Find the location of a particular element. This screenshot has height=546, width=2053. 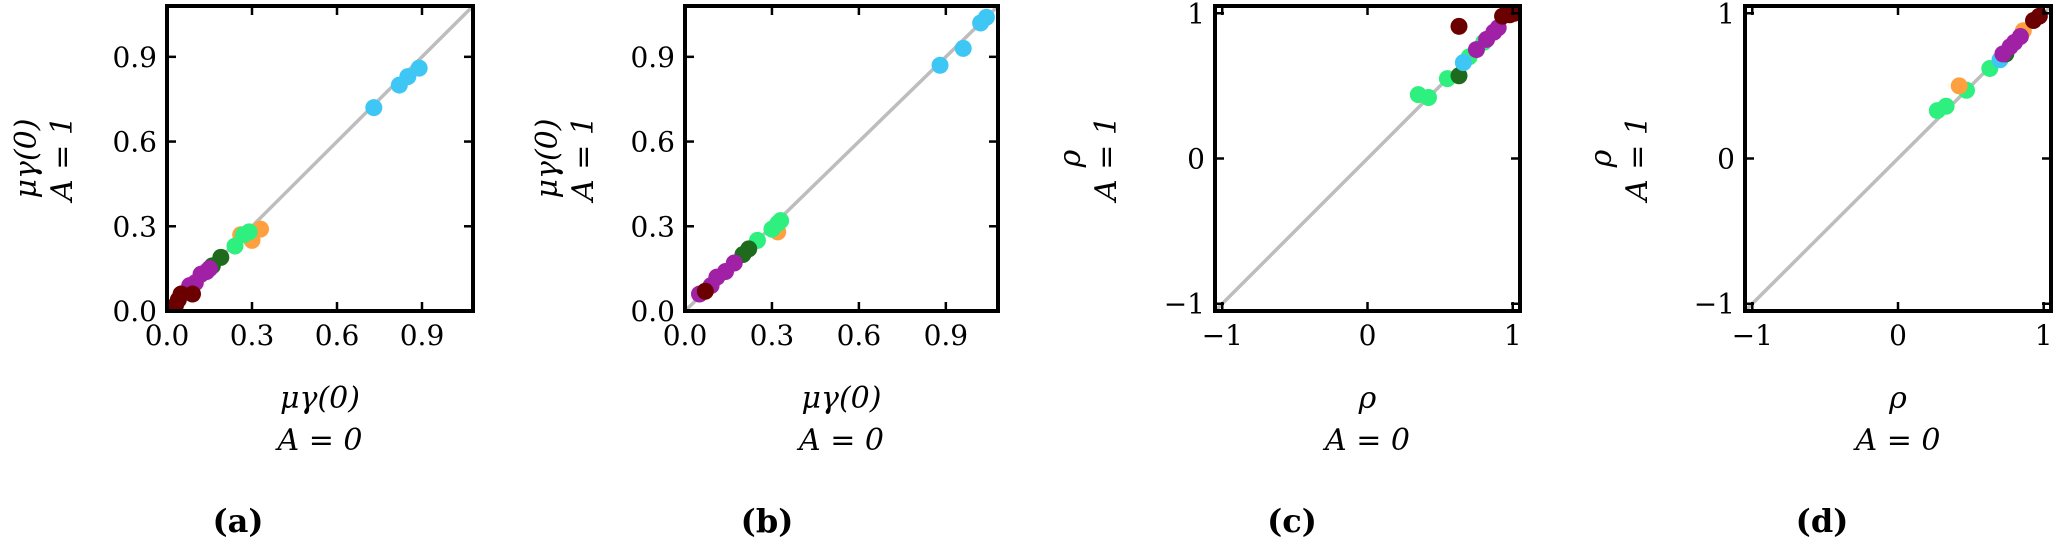

panel-label: (c) is located at coordinates (1292, 521).